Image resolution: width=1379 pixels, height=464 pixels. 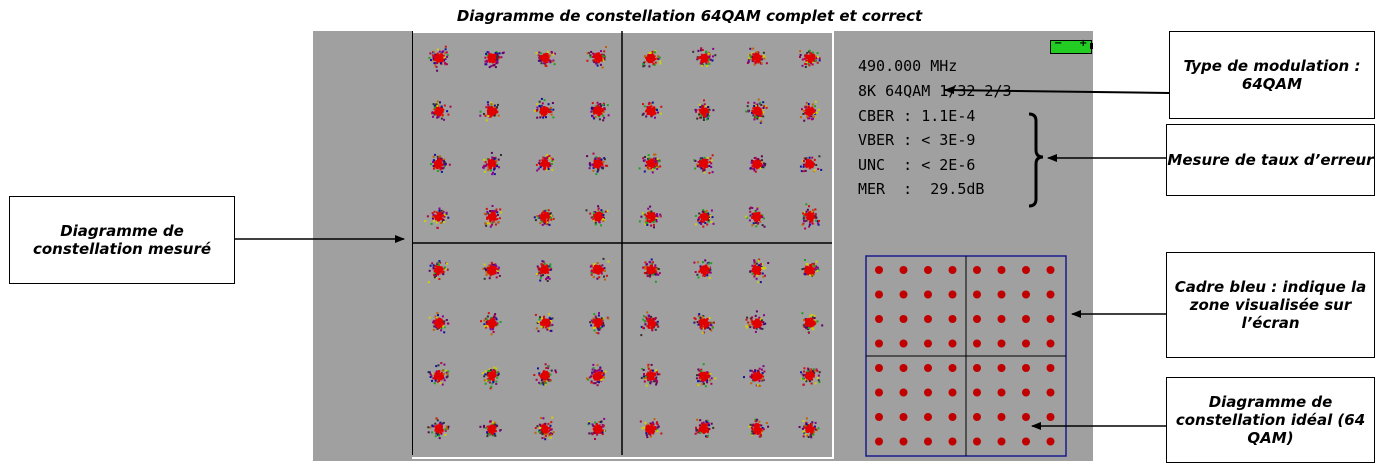 I want to click on mer-readout: MER : 29.5dB, so click(x=921, y=189).